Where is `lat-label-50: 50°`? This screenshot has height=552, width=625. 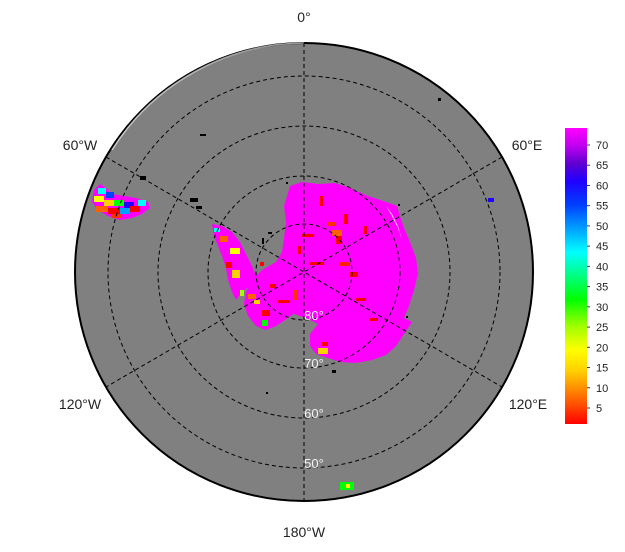 lat-label-50: 50° is located at coordinates (314, 463).